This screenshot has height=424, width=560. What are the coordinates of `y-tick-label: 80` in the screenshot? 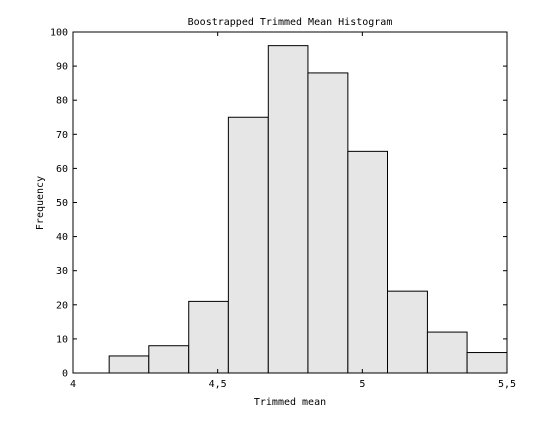 It's located at (62, 101).